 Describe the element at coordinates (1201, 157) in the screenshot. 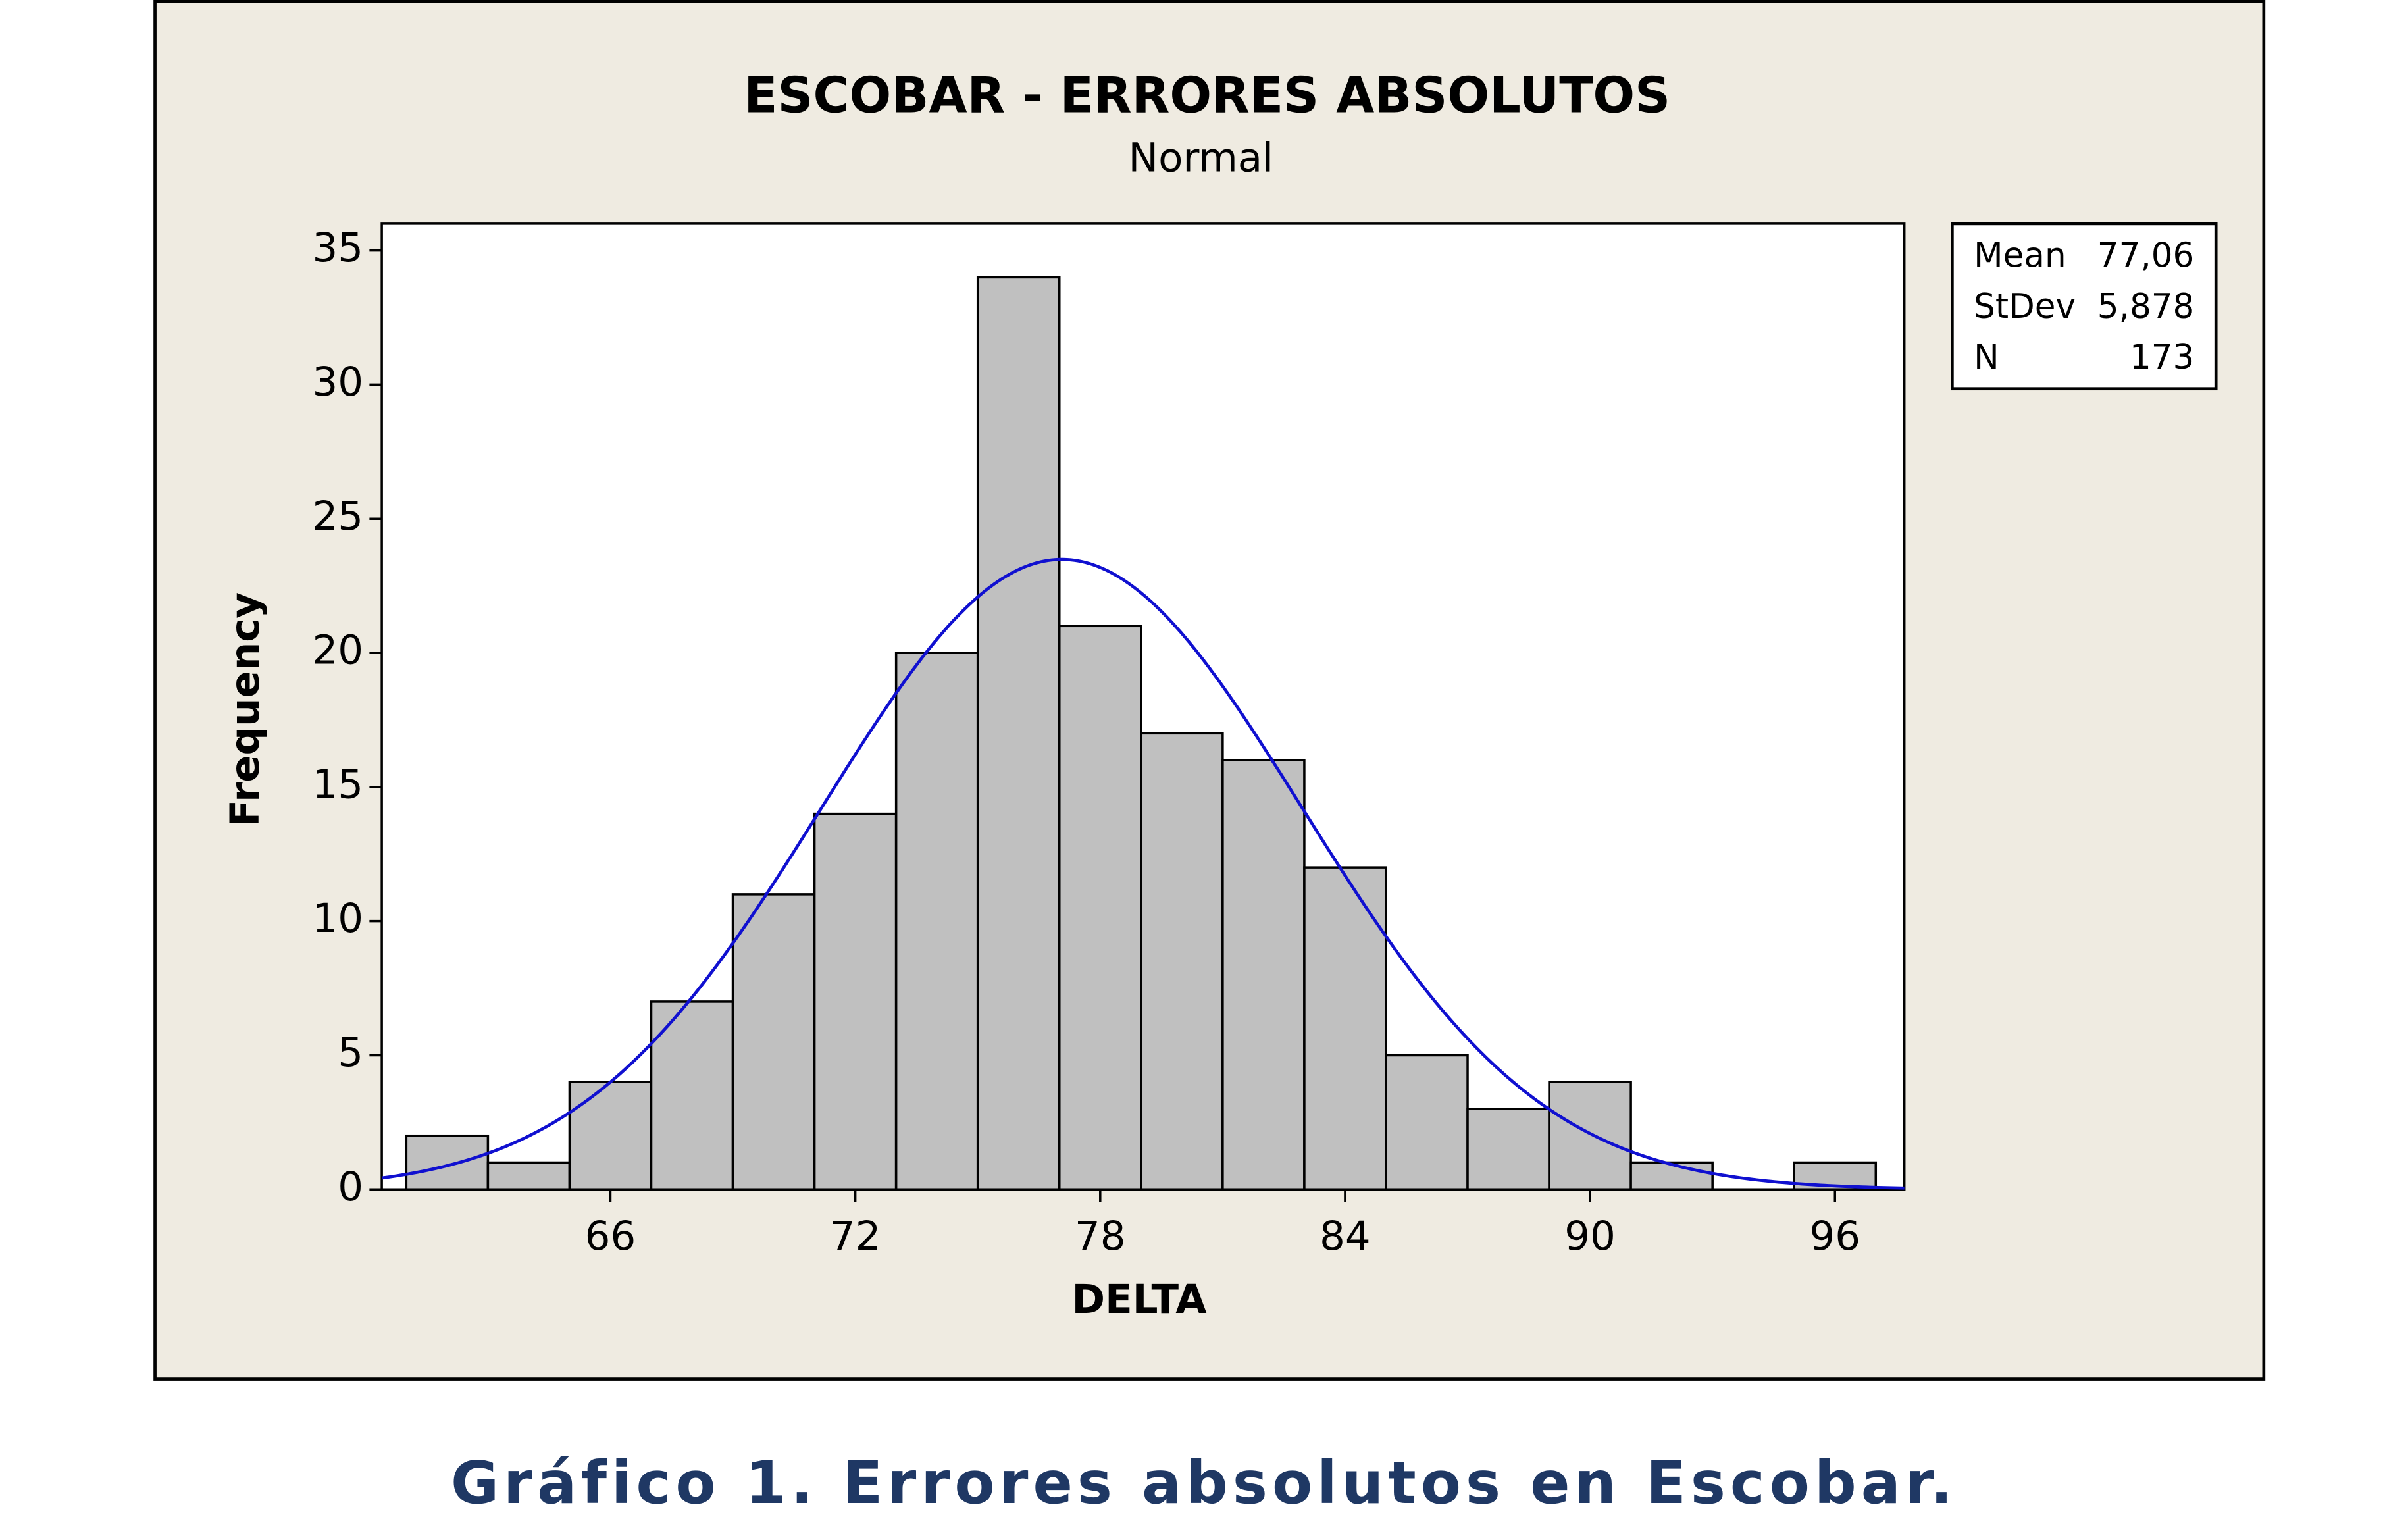

I see `chart-subtitle: Normal` at that location.